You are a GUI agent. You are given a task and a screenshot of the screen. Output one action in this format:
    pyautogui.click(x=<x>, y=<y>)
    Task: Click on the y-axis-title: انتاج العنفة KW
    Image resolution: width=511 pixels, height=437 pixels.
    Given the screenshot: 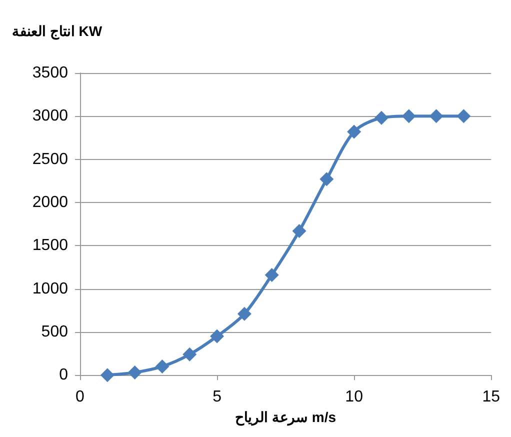 What is the action you would take?
    pyautogui.click(x=57, y=31)
    